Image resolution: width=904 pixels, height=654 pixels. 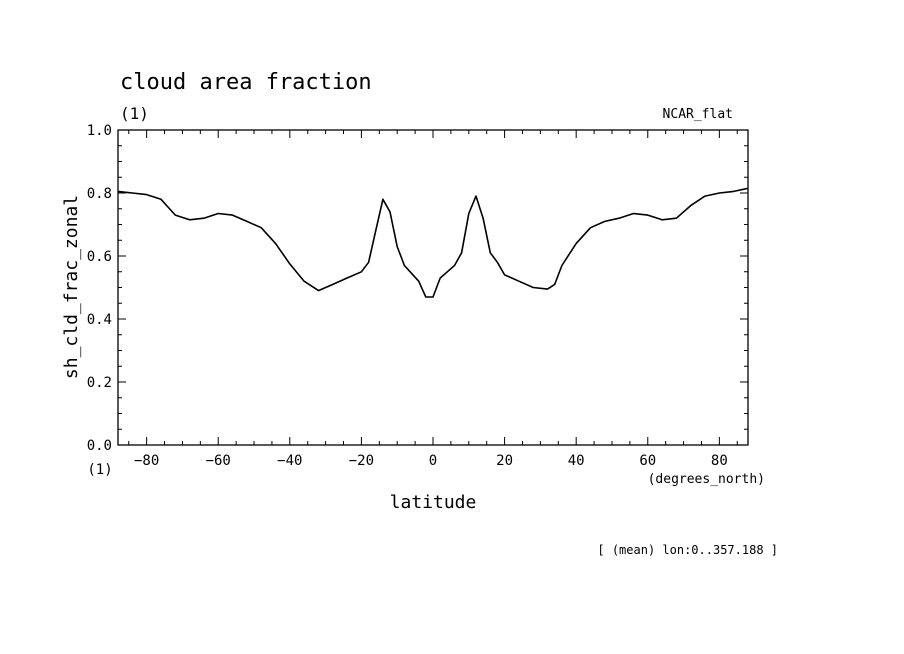 I want to click on x-tick-label: 0, so click(x=433, y=461).